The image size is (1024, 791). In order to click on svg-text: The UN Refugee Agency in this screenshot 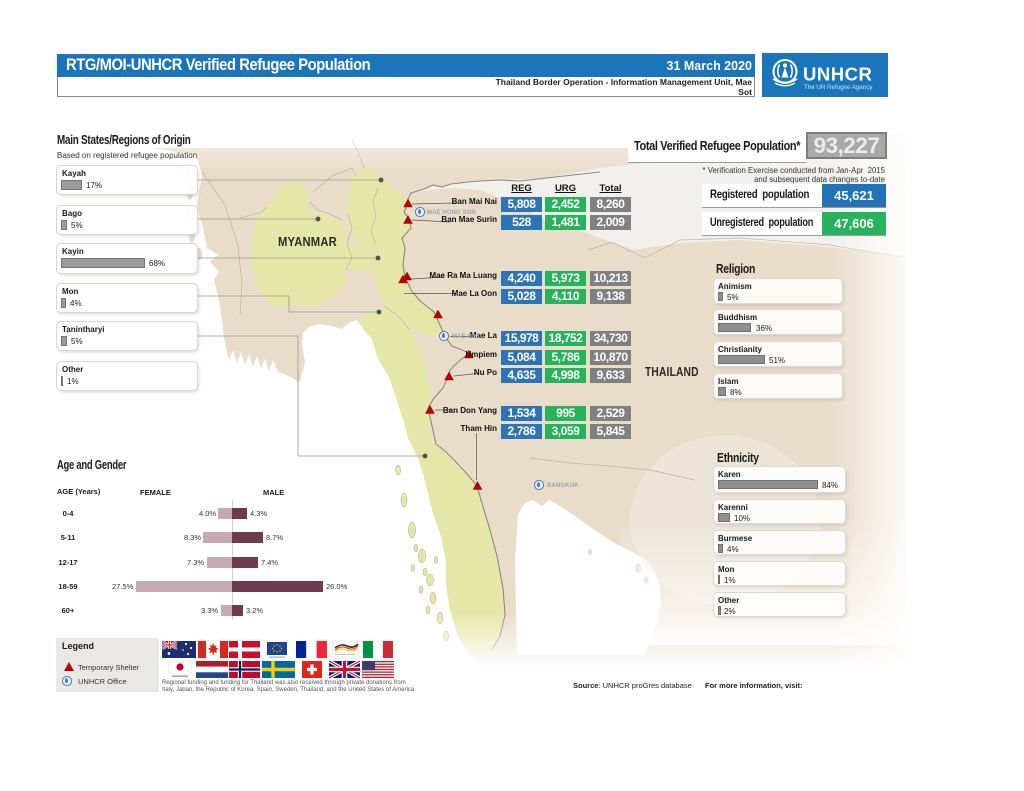, I will do `click(838, 87)`.